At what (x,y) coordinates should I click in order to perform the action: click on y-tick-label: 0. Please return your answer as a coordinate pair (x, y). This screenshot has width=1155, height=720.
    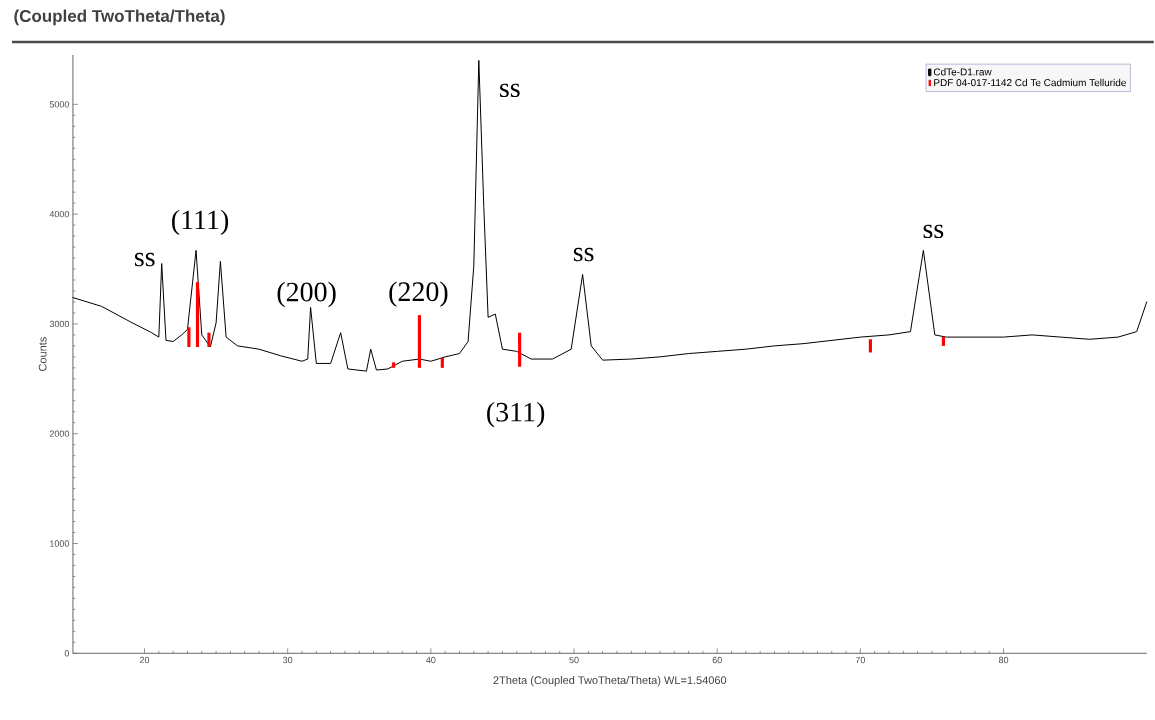
    Looking at the image, I should click on (67, 653).